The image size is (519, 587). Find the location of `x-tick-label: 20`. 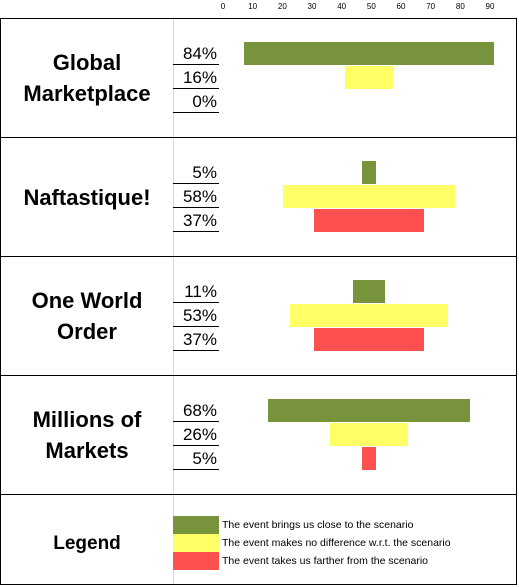

x-tick-label: 20 is located at coordinates (282, 6).